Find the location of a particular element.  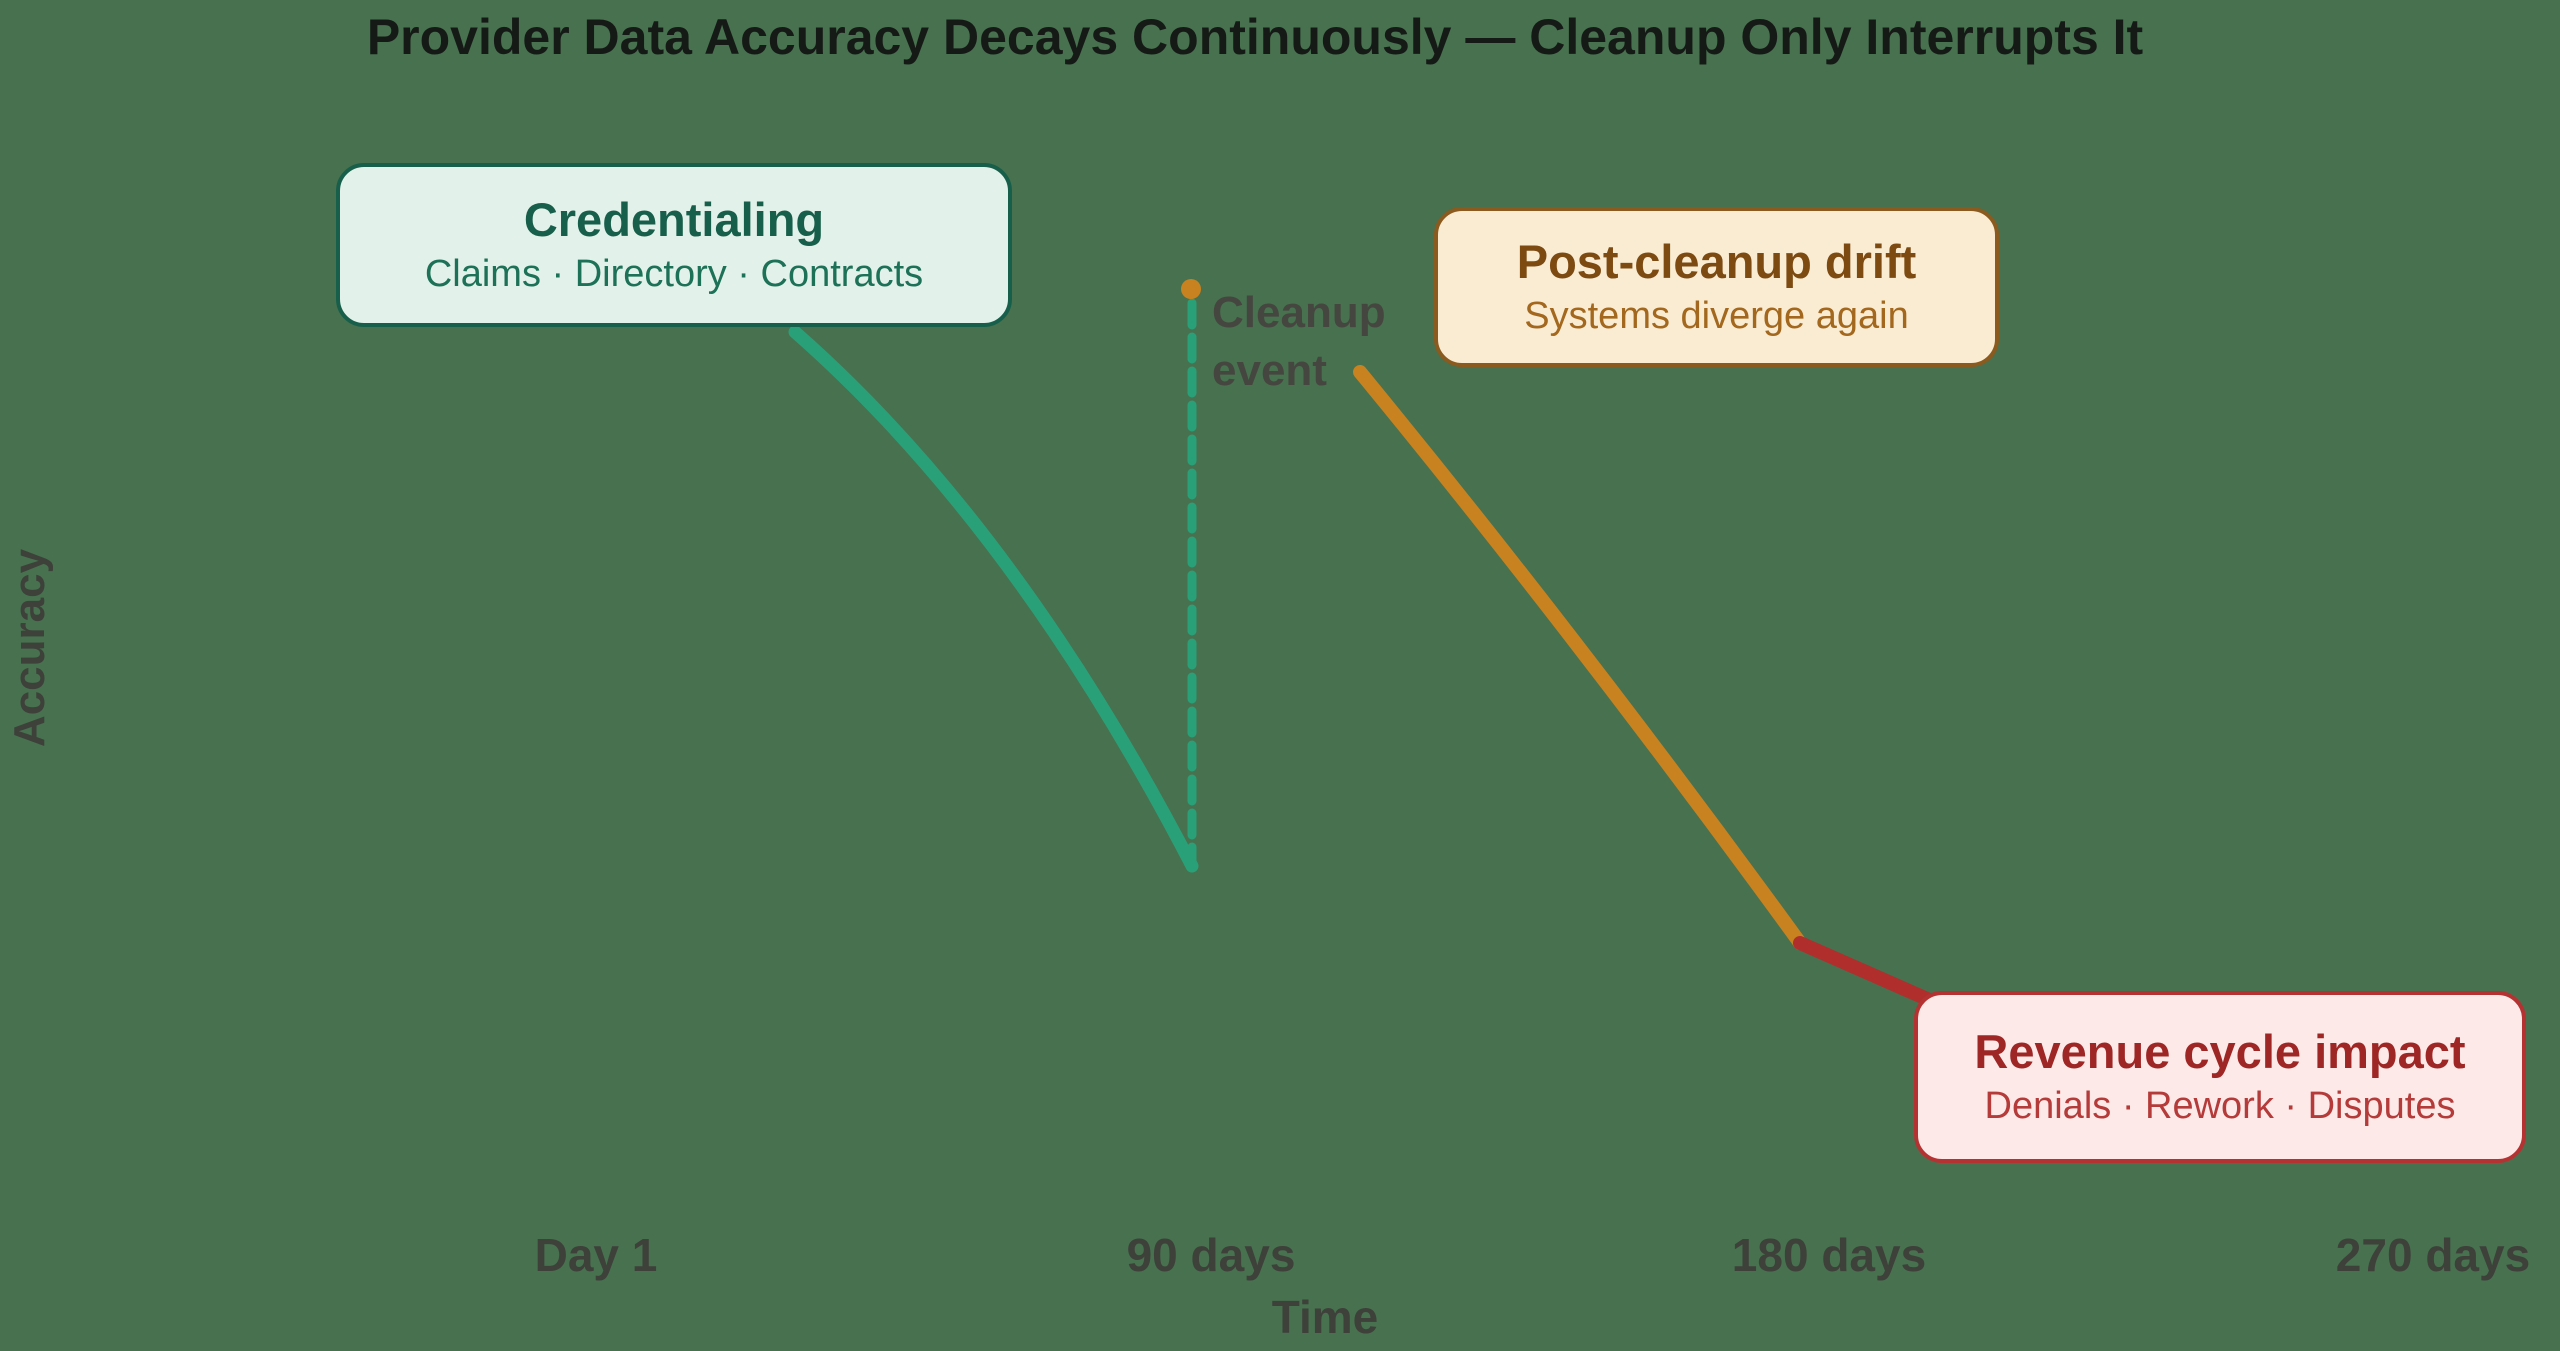

callout-credentialing-title: Credentialing is located at coordinates (674, 219).